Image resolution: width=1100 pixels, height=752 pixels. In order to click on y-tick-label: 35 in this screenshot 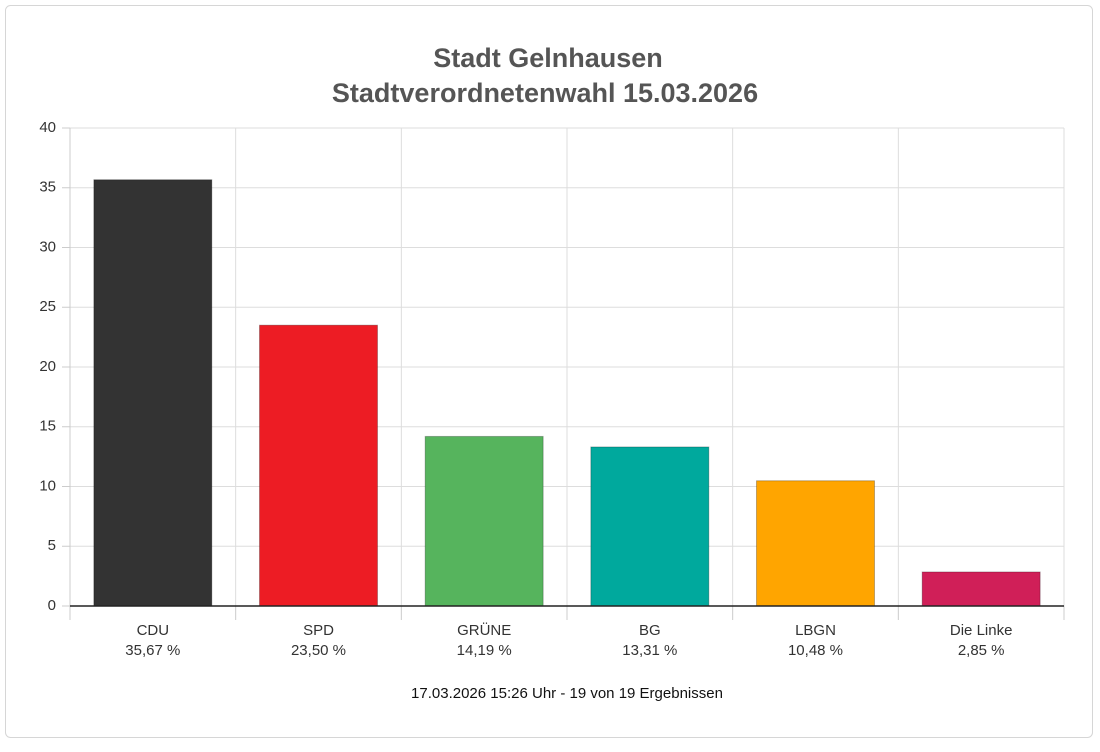, I will do `click(47, 187)`.